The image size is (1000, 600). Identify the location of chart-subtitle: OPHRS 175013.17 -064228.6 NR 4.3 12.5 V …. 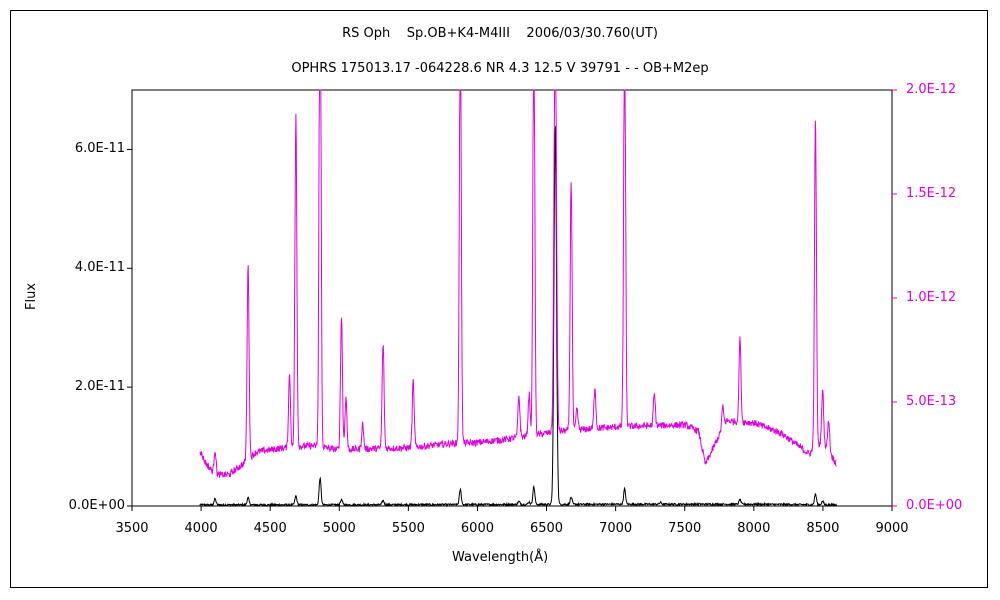
(500, 68).